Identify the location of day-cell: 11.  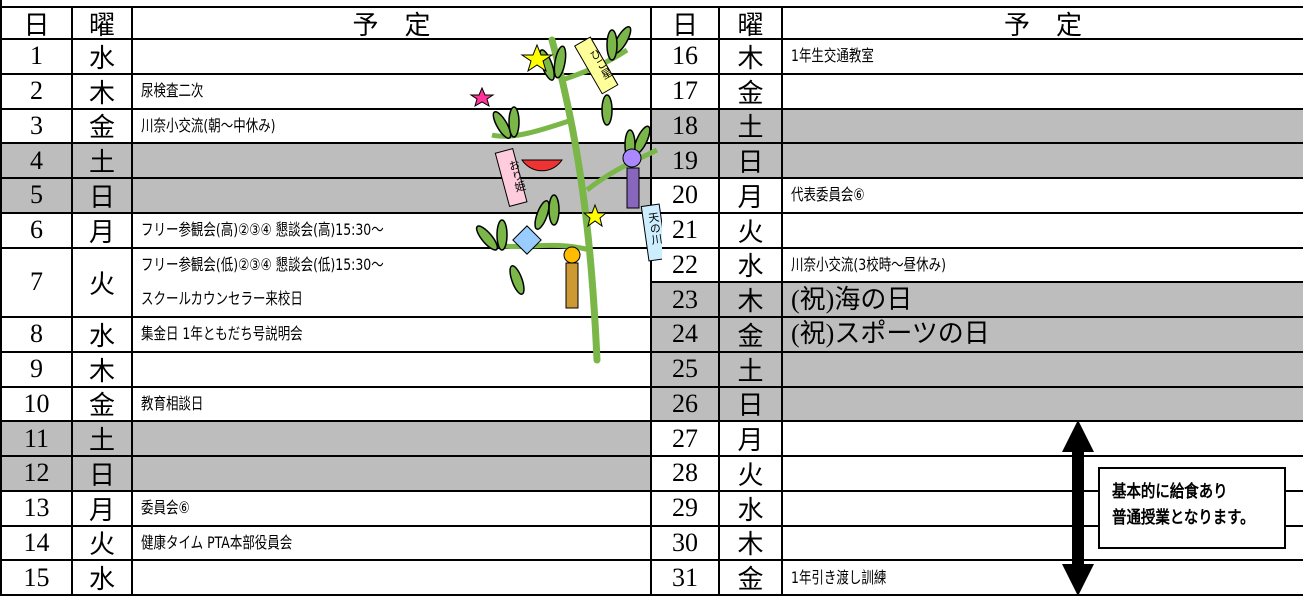
(37, 439).